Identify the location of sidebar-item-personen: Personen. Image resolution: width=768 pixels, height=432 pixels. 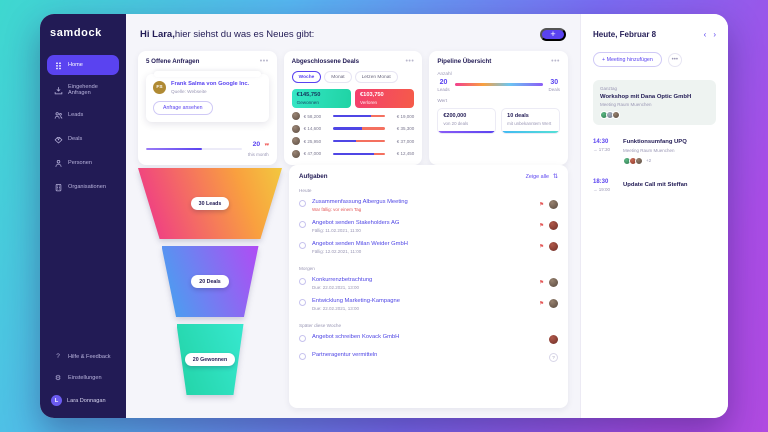
(83, 163).